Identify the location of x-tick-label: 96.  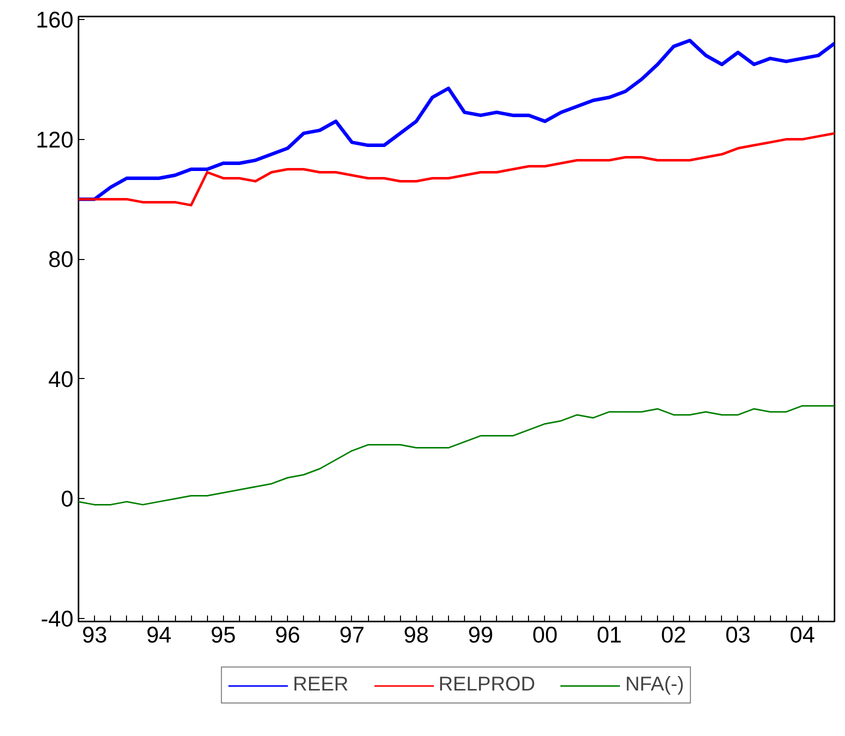
(287, 635).